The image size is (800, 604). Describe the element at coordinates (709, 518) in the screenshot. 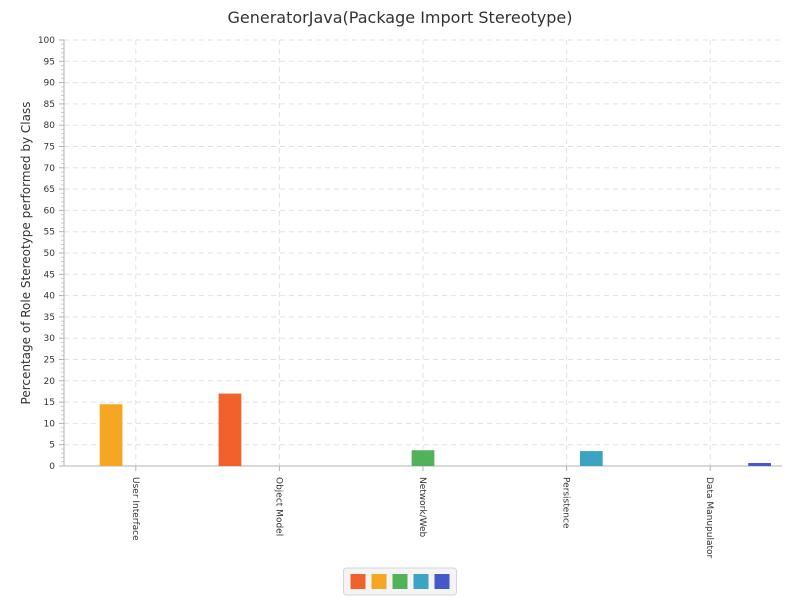

I see `x-category-label: Data Manupulator` at that location.